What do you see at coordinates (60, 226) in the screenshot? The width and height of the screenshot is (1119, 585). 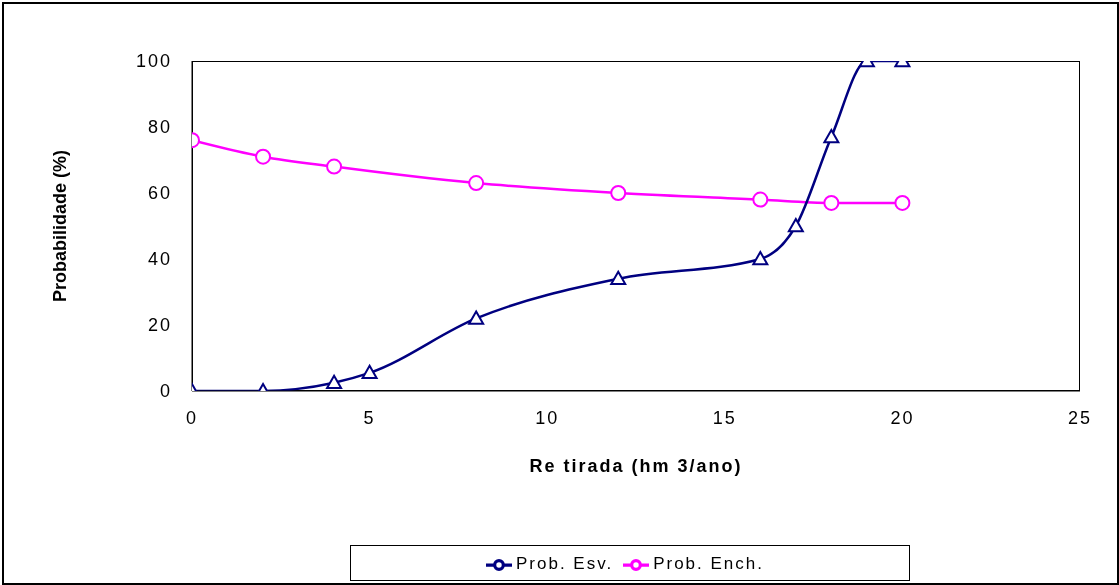 I see `y-axis-title: Probabilidade (%)` at bounding box center [60, 226].